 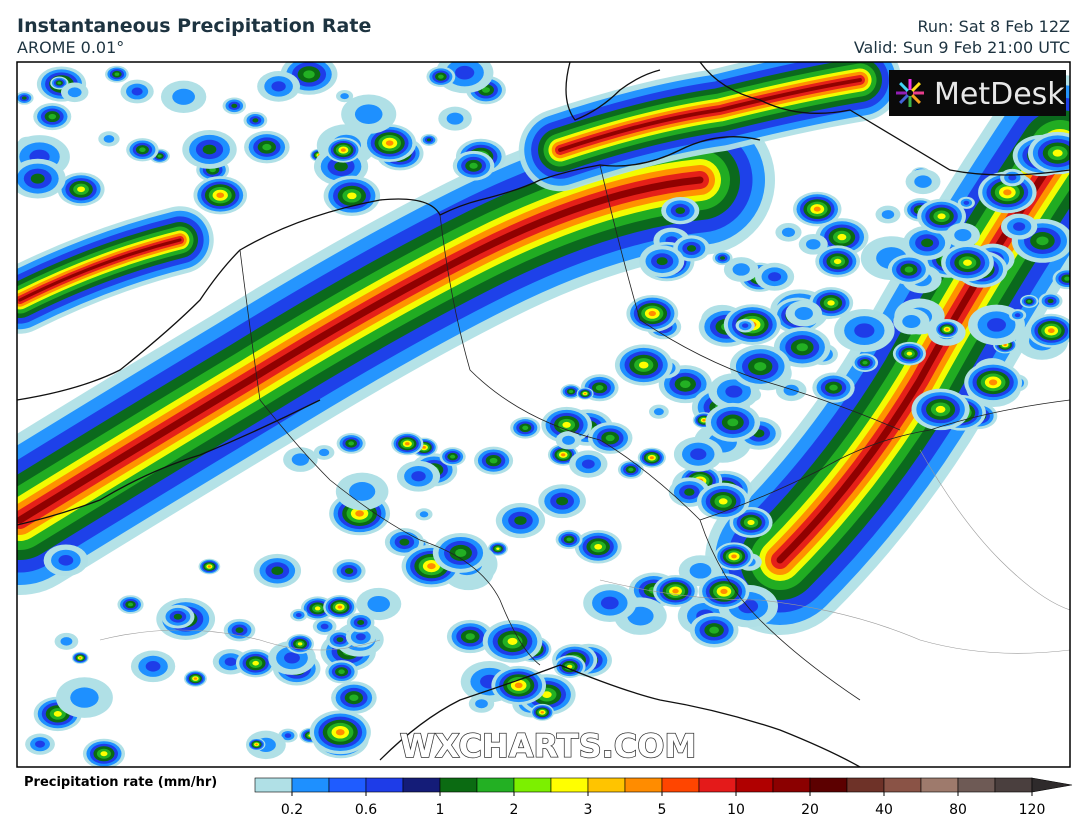 I want to click on logo-icon, so click(x=910, y=93).